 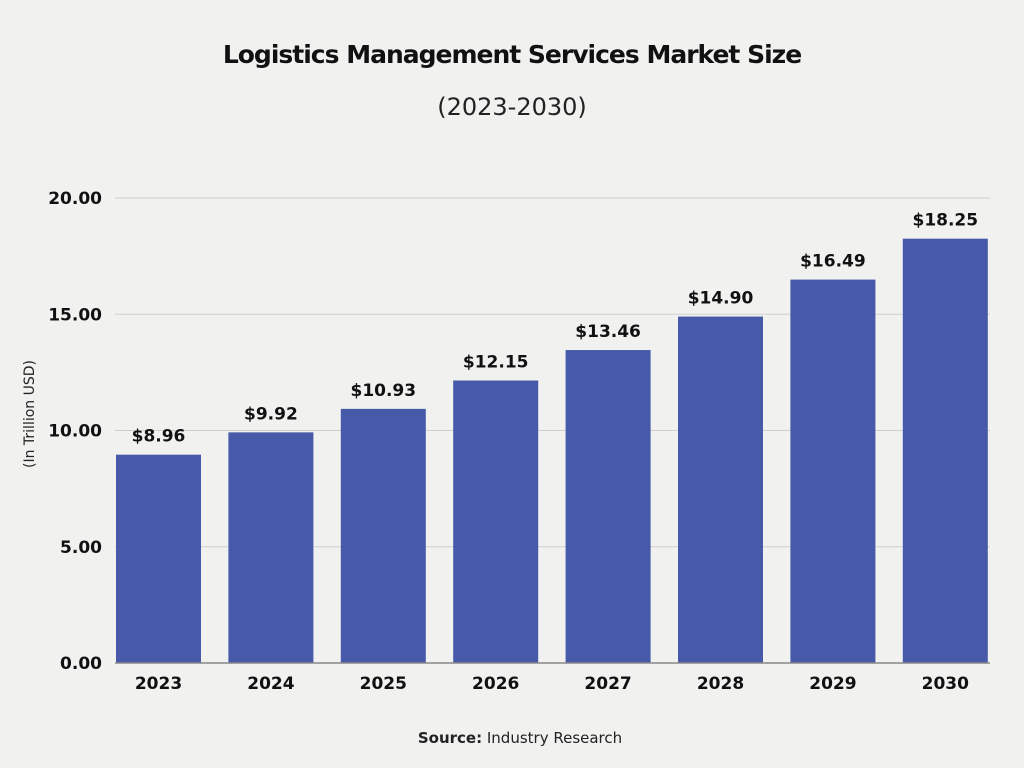 What do you see at coordinates (75, 199) in the screenshot?
I see `y-tick-label: 20.00` at bounding box center [75, 199].